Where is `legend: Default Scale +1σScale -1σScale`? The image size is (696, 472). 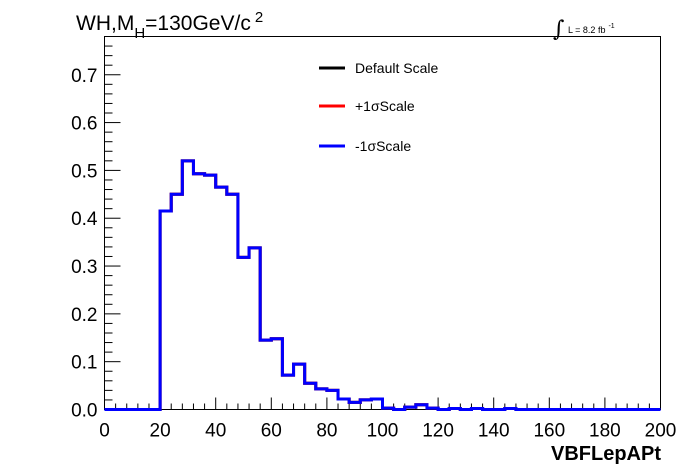 legend: Default Scale +1σScale -1σScale is located at coordinates (378, 107).